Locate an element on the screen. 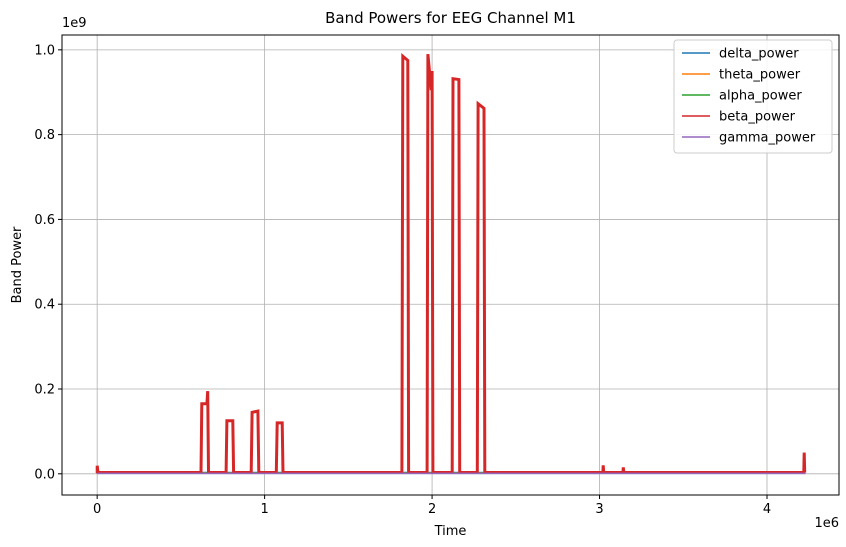  y-tick-label: 0.4 is located at coordinates (44, 305).